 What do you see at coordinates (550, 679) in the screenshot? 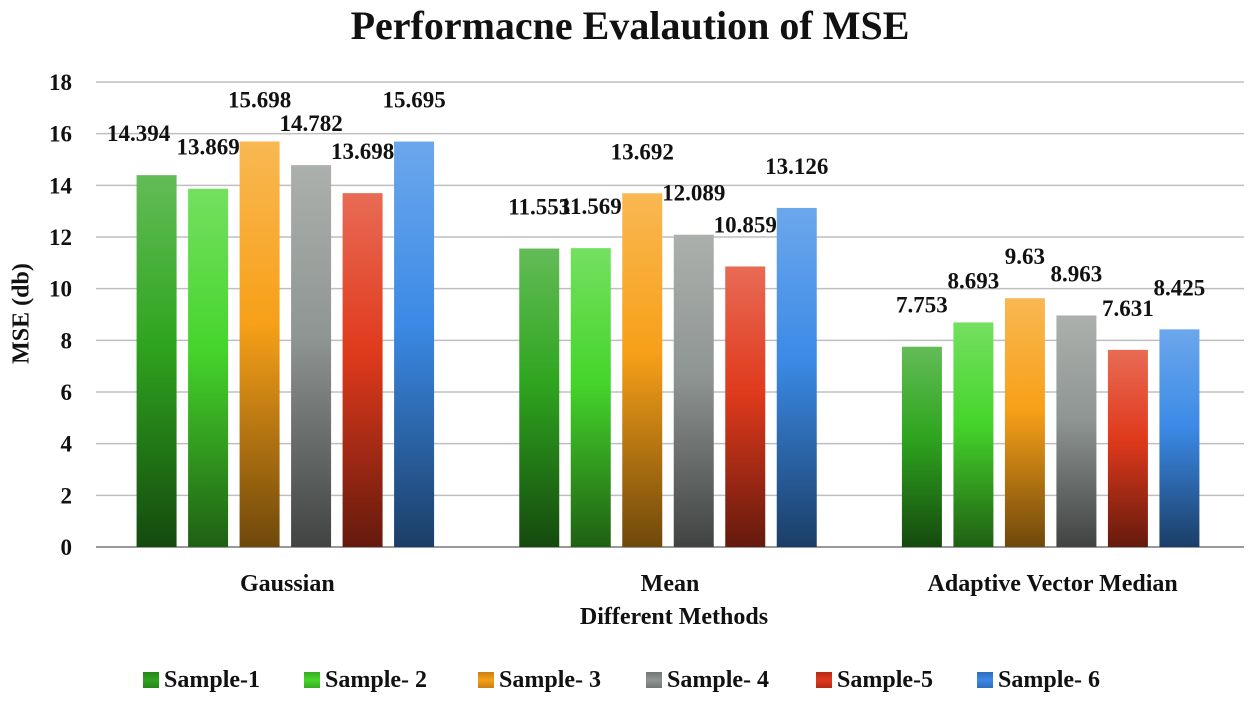
I see `legend-label: Sample- 3` at bounding box center [550, 679].